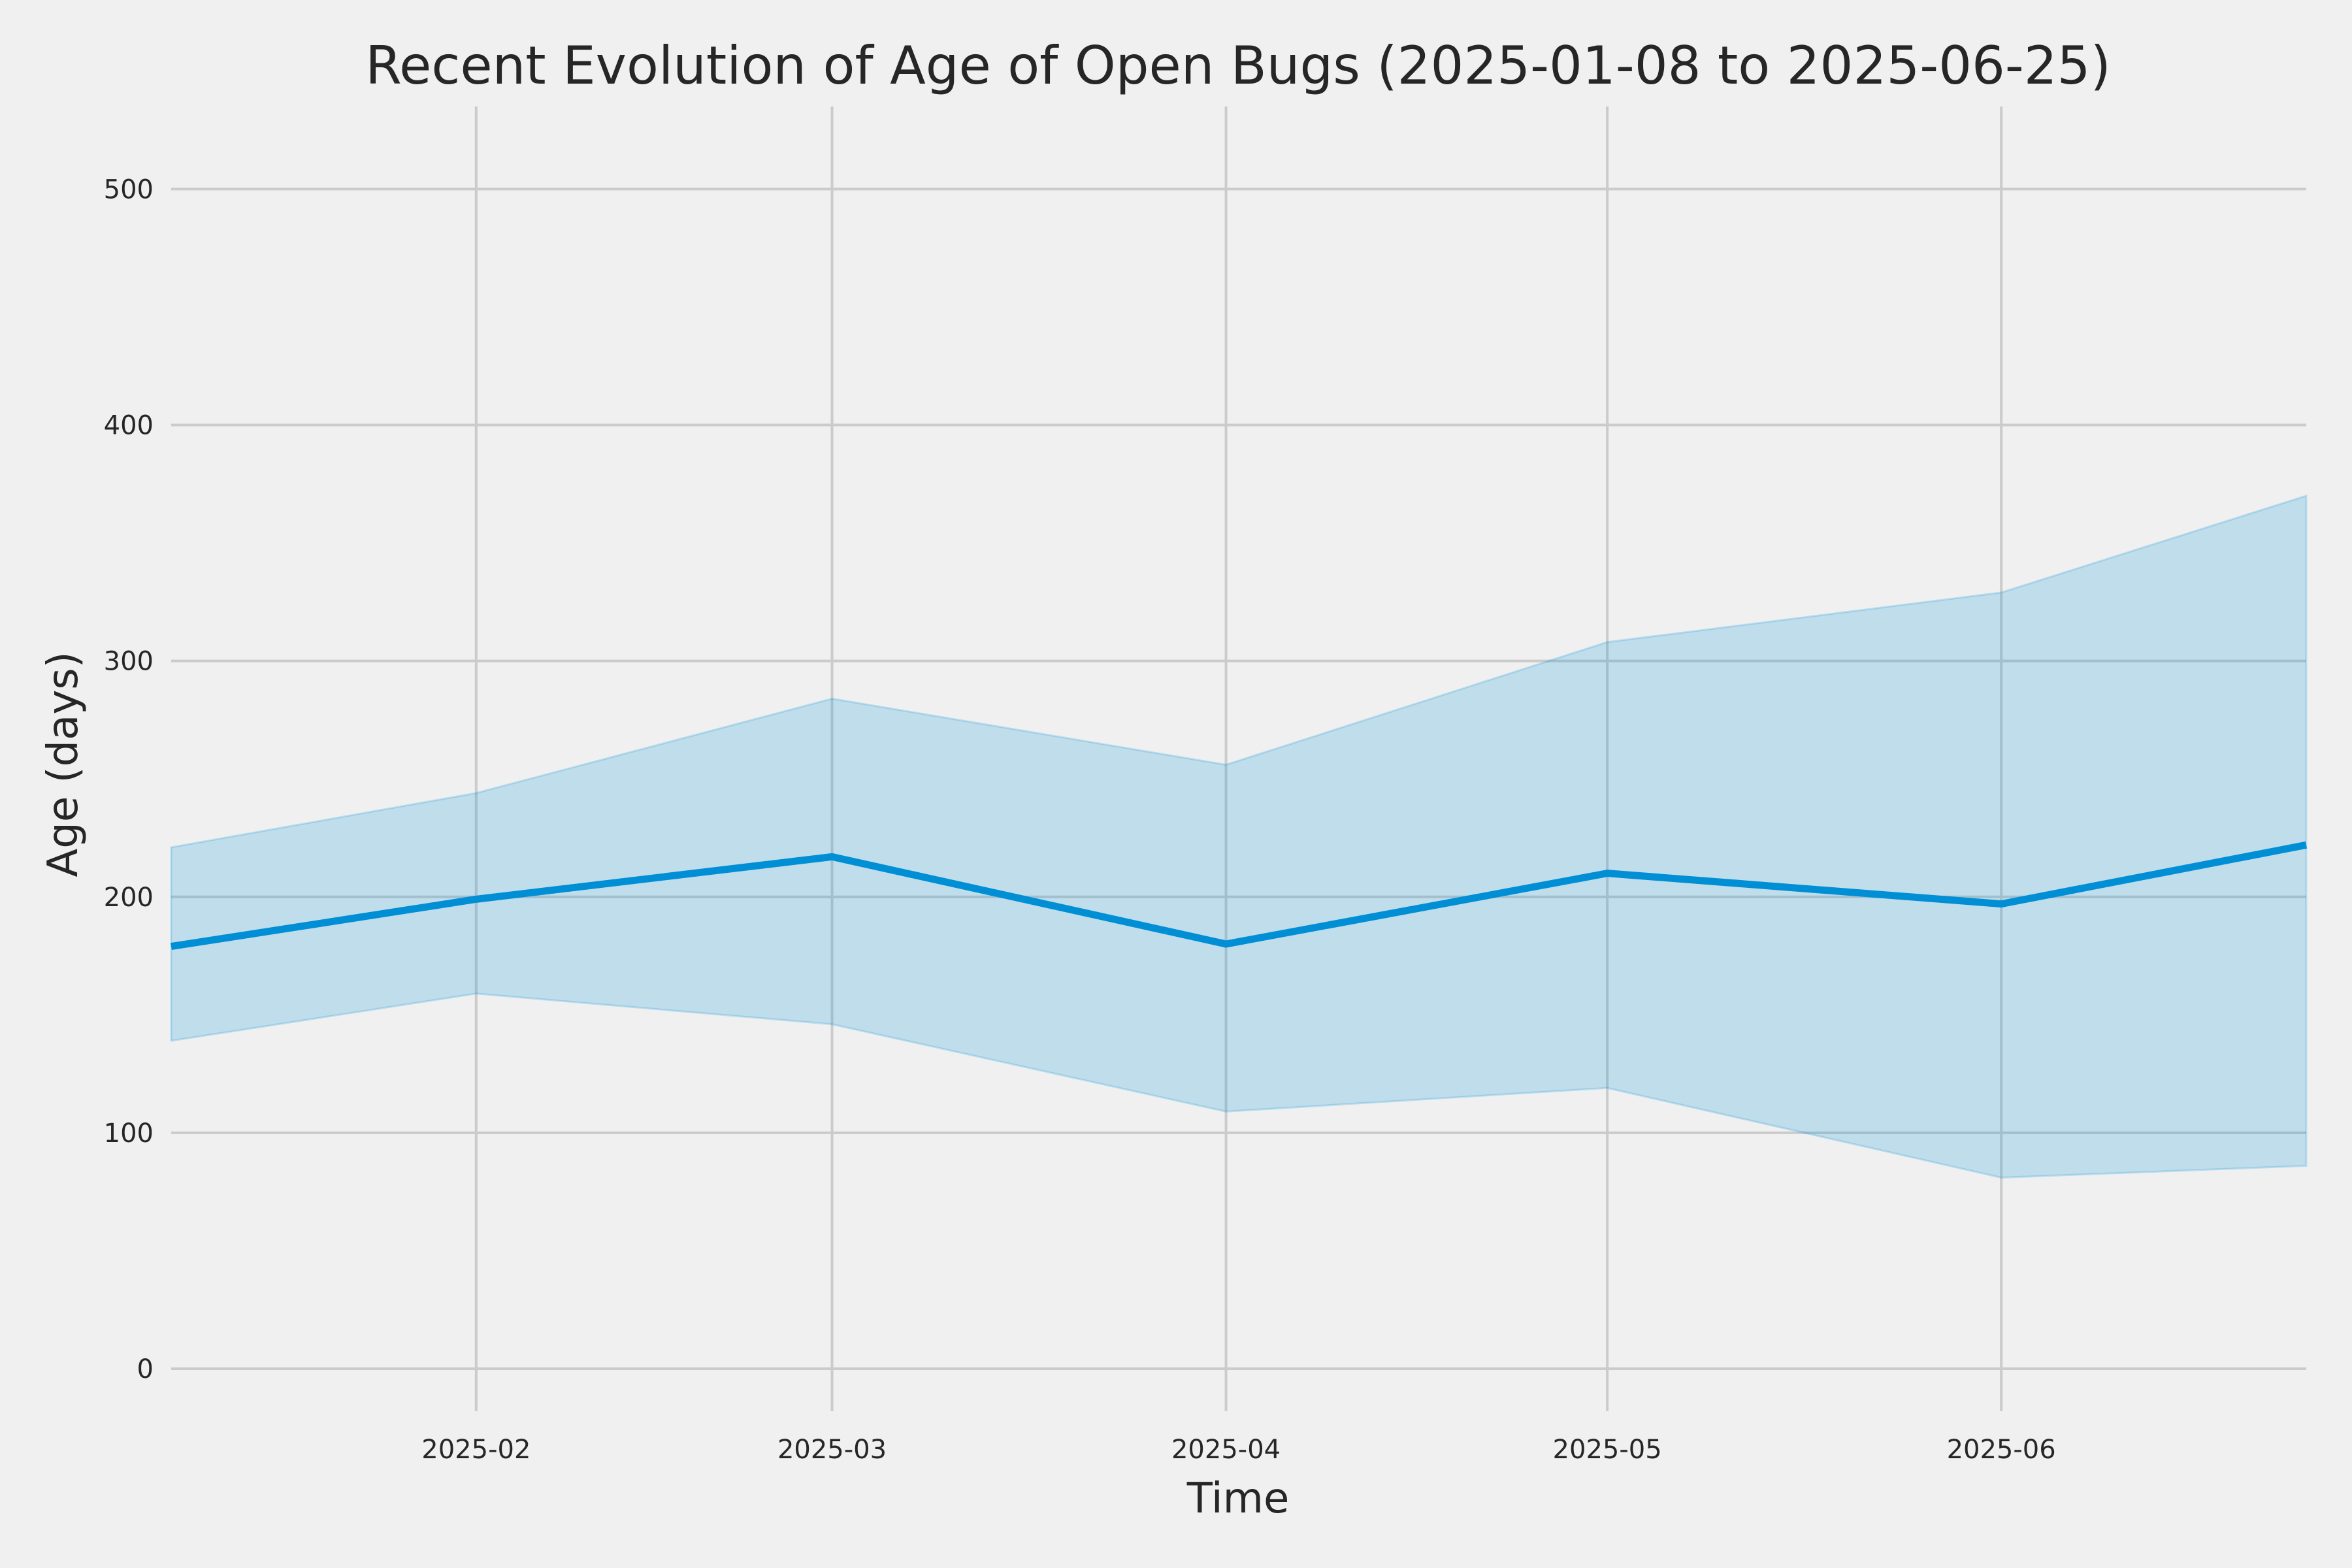 The width and height of the screenshot is (2352, 1568). I want to click on y-axis-label: Age (days), so click(63, 764).